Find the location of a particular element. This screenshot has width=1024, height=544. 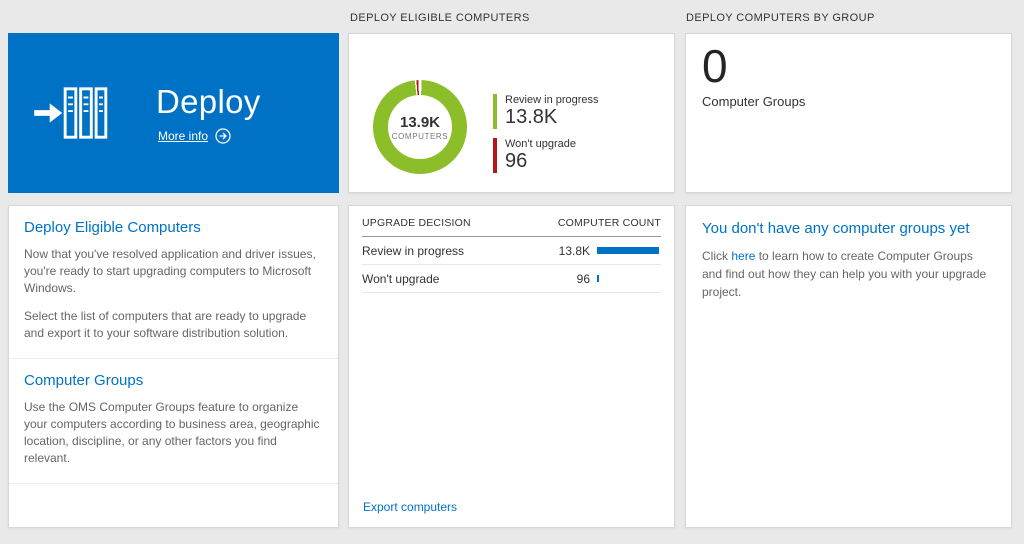

cell-count: 13.8K is located at coordinates (610, 251).